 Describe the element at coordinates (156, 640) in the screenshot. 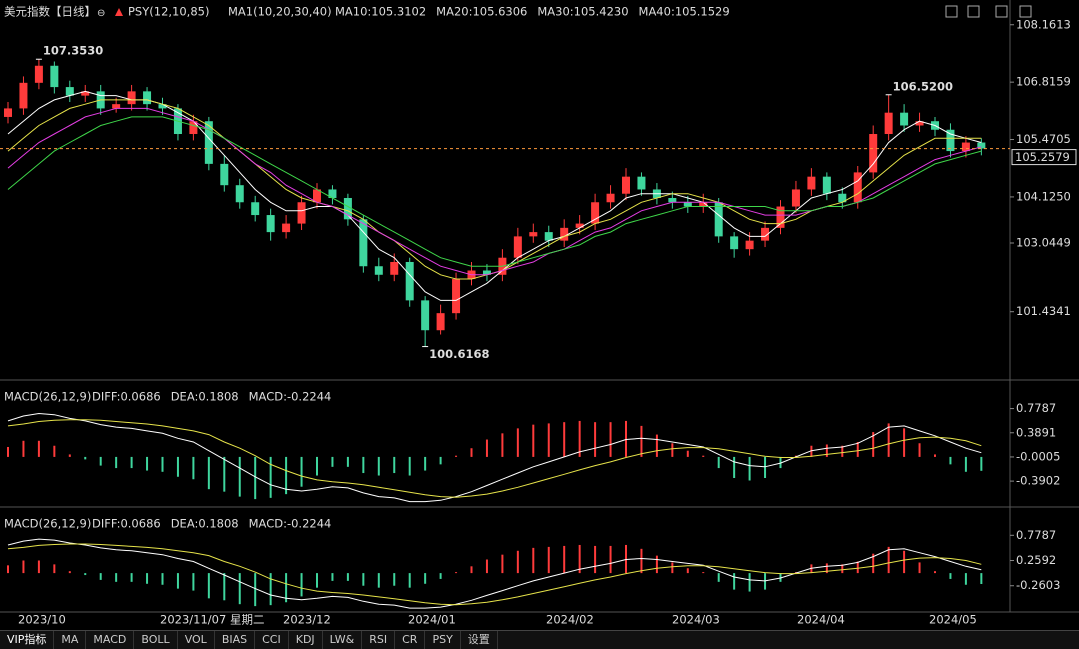

I see `tab: BOLL` at that location.